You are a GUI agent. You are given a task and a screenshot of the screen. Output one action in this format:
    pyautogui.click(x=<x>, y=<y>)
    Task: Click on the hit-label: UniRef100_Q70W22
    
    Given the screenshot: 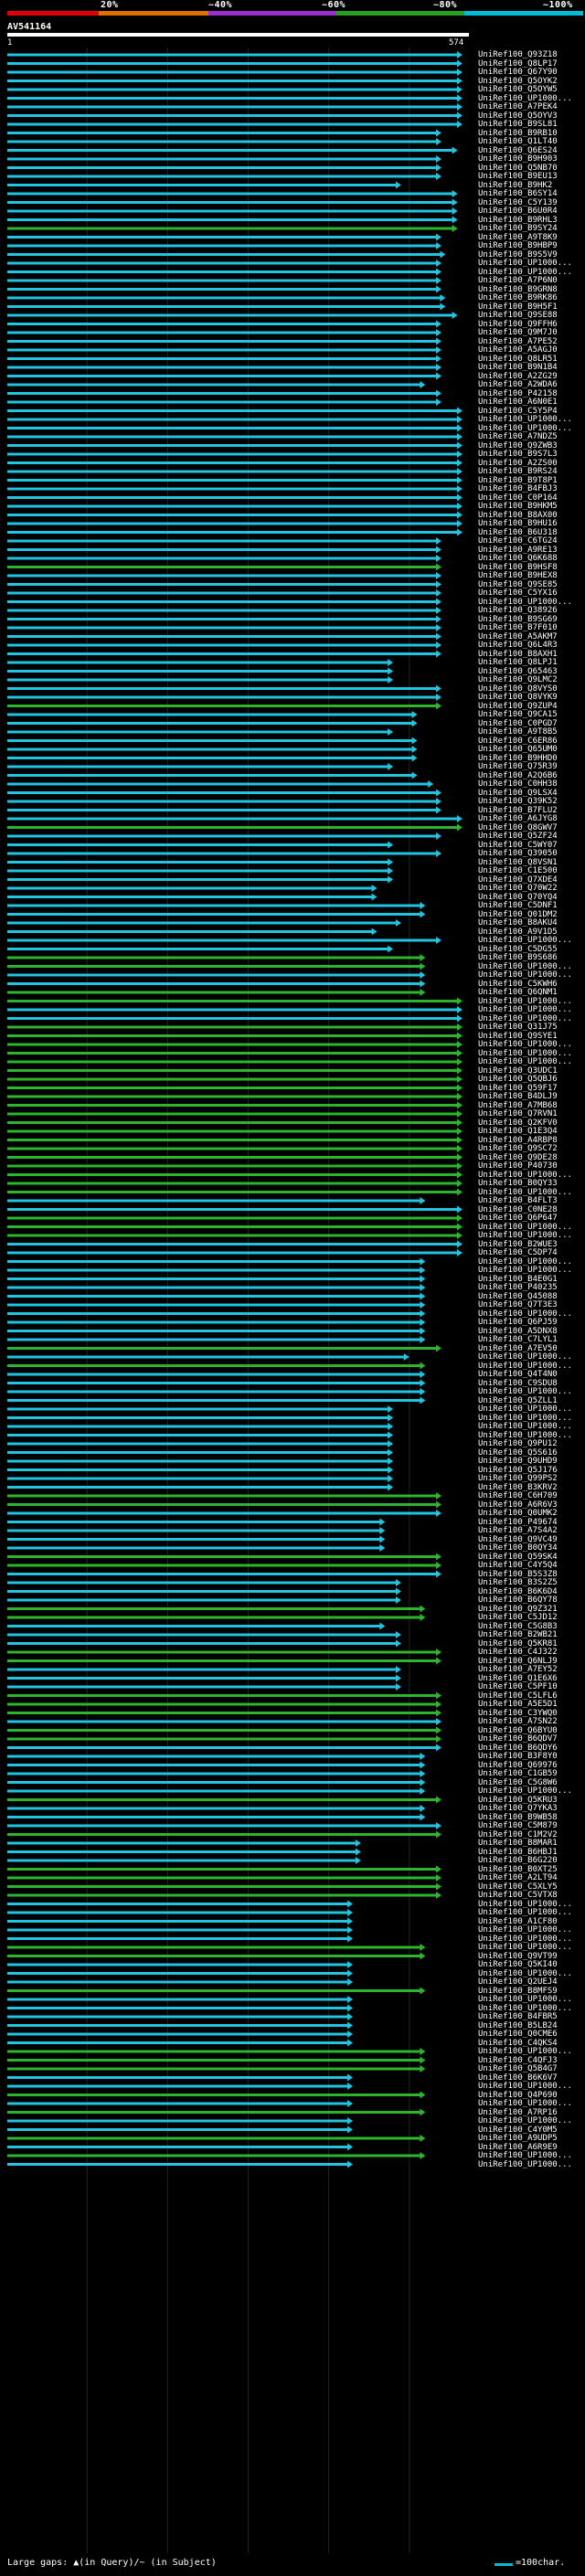 What is the action you would take?
    pyautogui.click(x=518, y=888)
    